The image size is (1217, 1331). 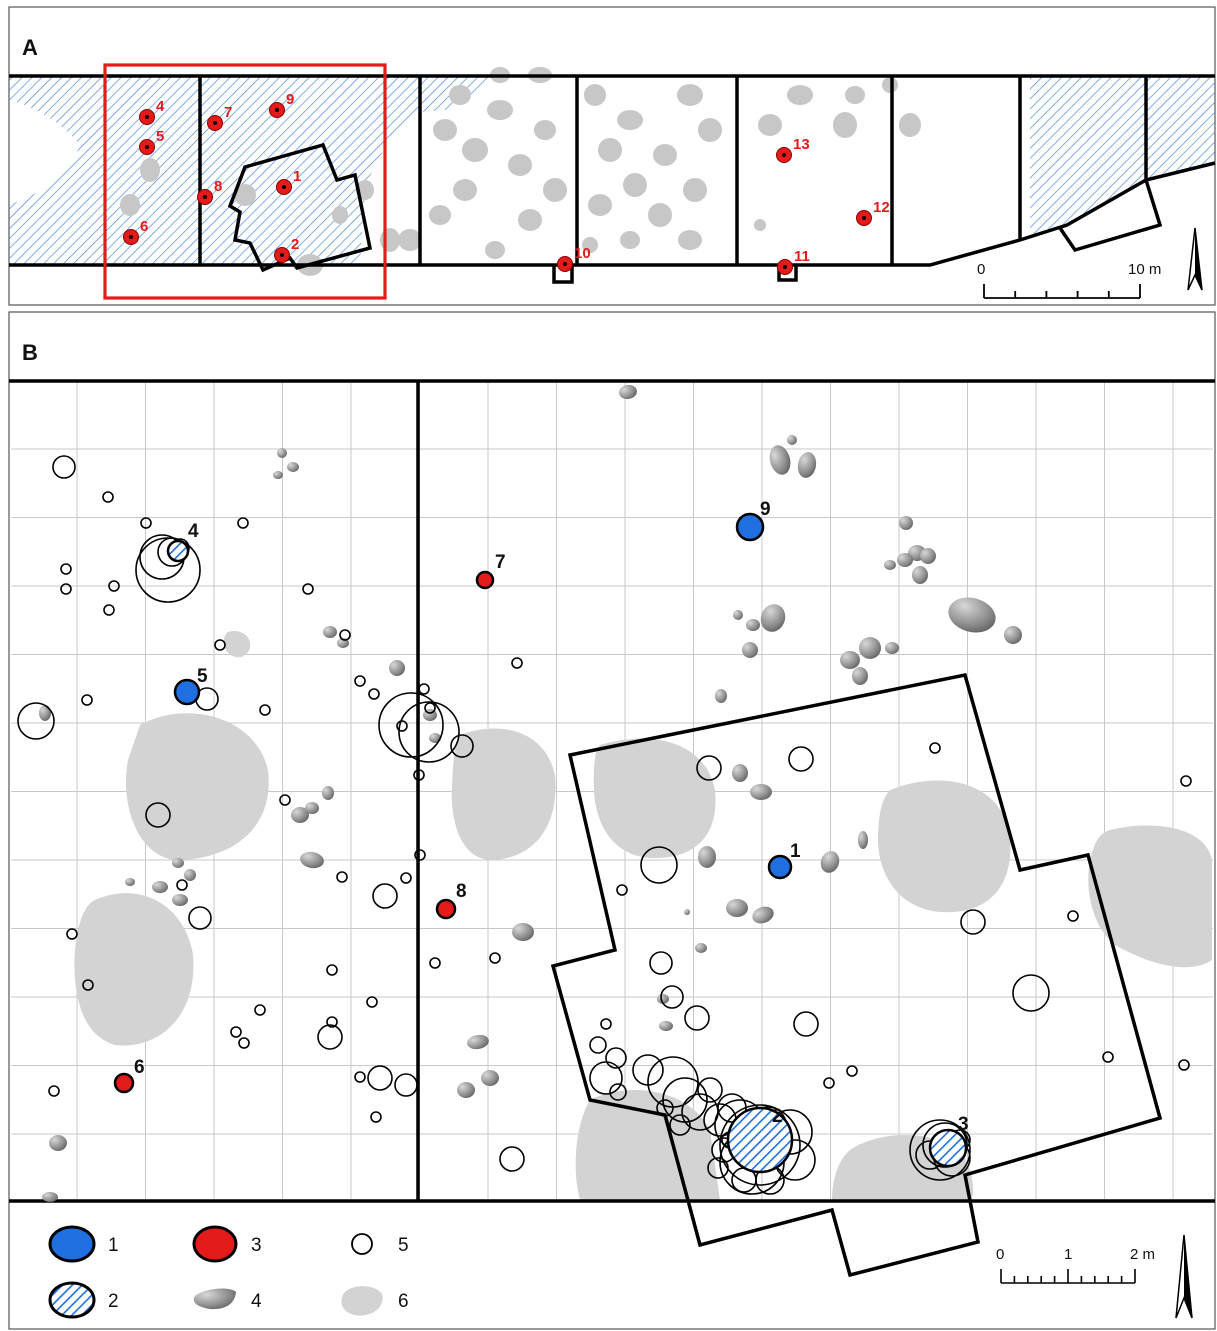 What do you see at coordinates (802, 256) in the screenshot?
I see `panel-a-point-label: 11` at bounding box center [802, 256].